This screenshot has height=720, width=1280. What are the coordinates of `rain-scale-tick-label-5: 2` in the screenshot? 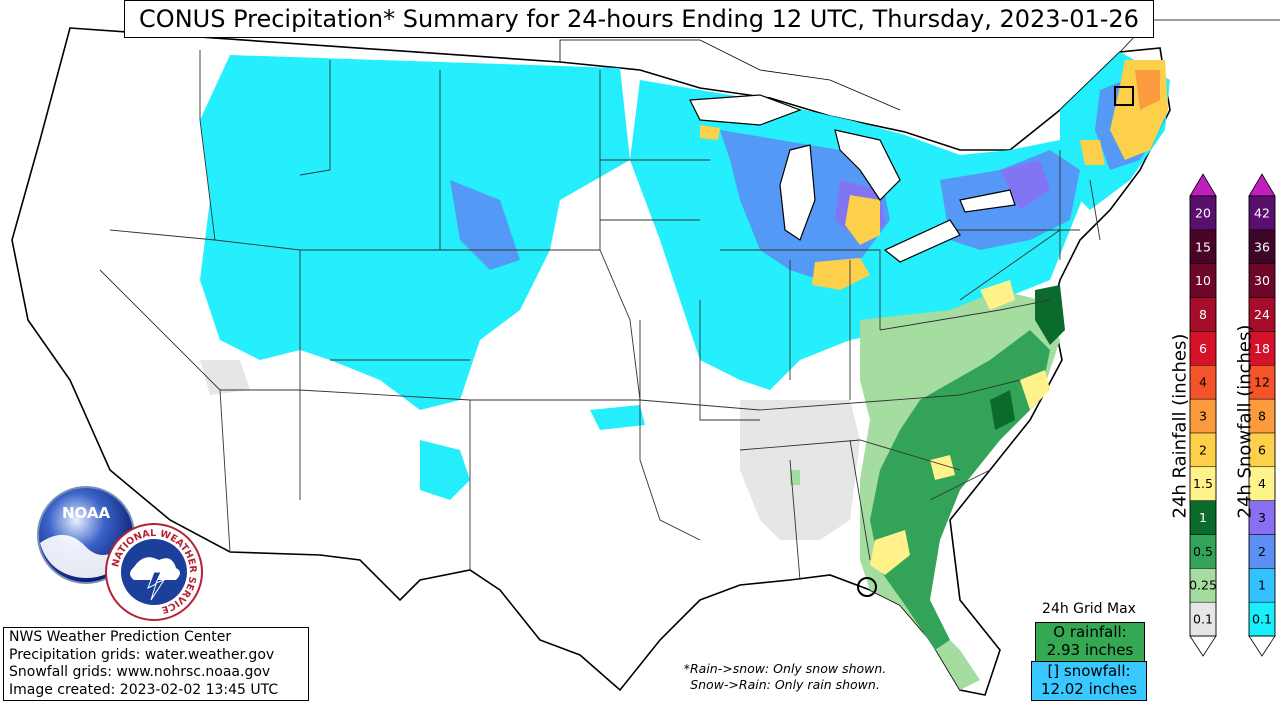 It's located at (1203, 449).